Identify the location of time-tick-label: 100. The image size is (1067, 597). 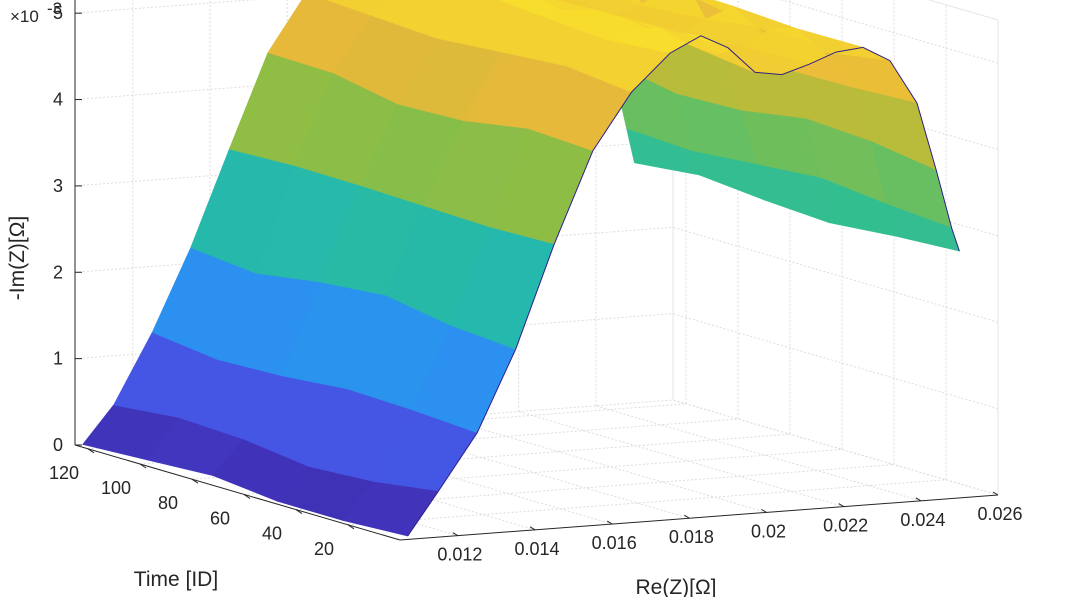
(116, 488).